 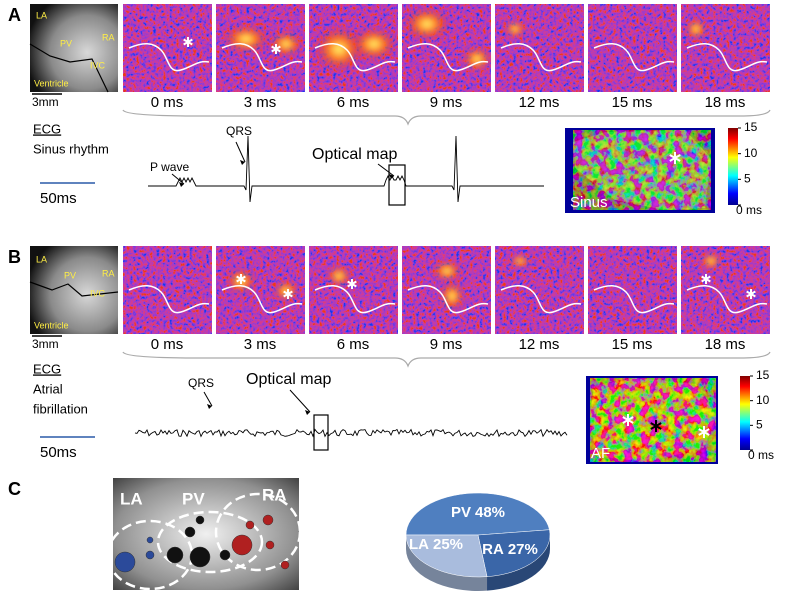 What do you see at coordinates (589, 202) in the screenshot?
I see `map-label: Sinus` at bounding box center [589, 202].